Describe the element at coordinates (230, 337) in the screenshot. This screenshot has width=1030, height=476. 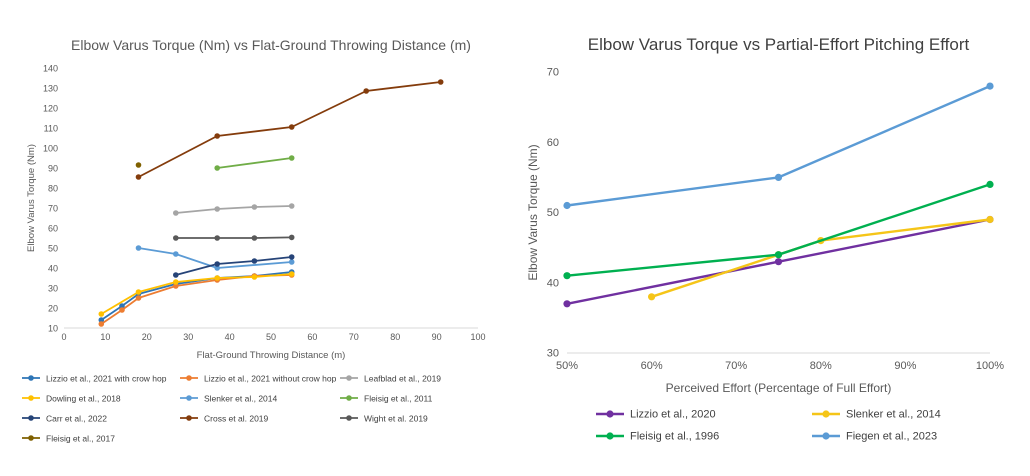
I see `x-tick-label: 40` at that location.